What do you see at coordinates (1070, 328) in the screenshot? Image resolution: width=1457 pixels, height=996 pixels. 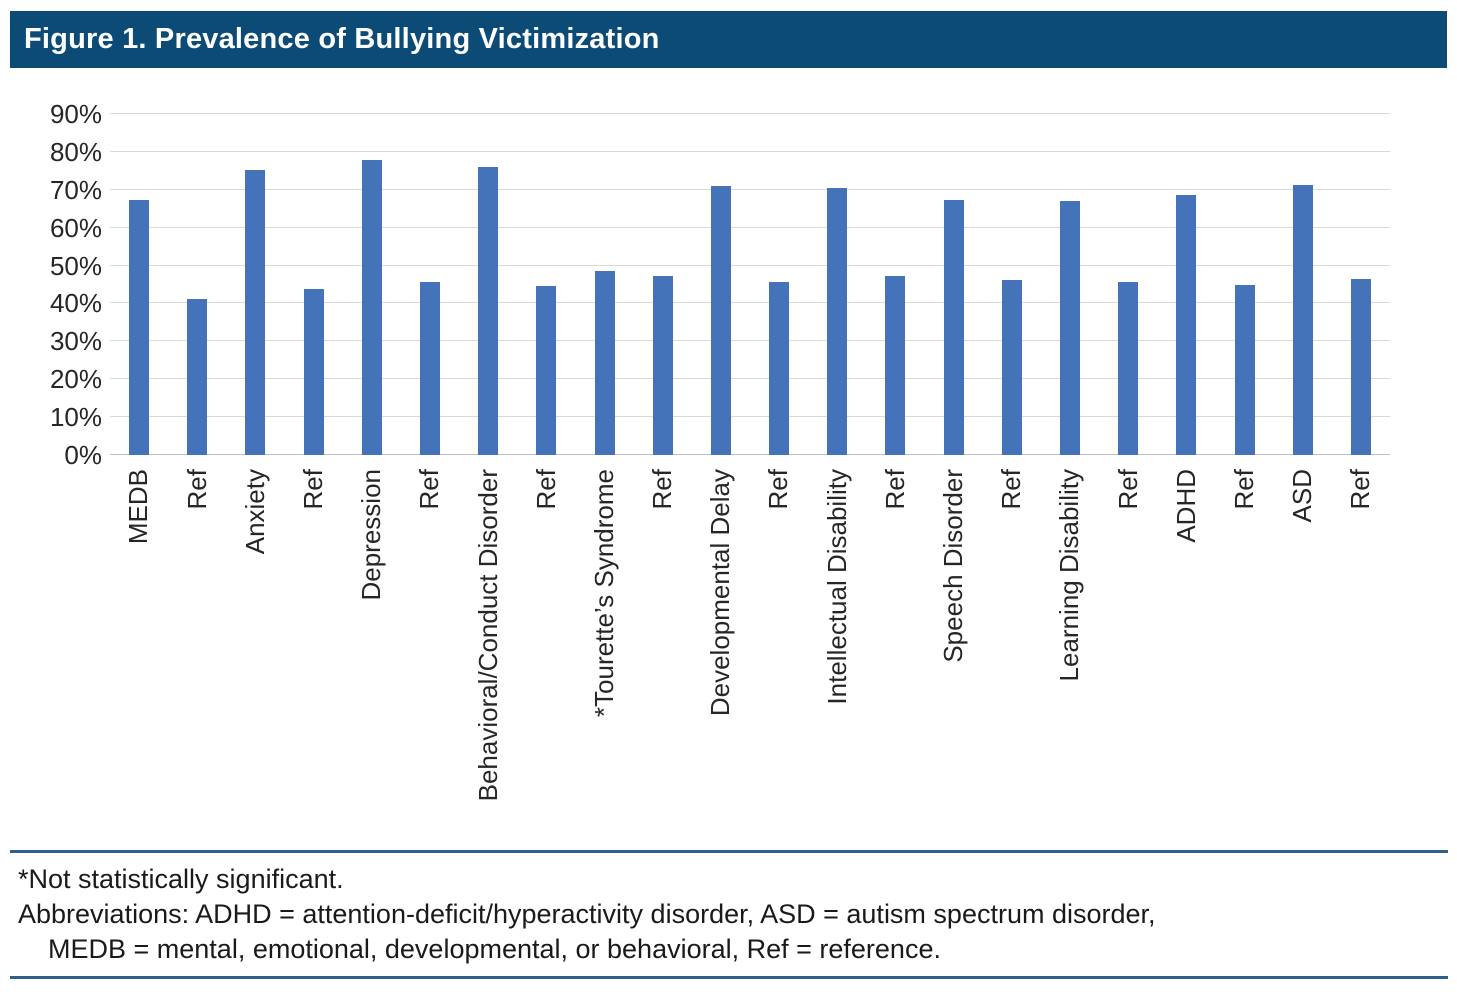 I see `bar-learning-disability` at bounding box center [1070, 328].